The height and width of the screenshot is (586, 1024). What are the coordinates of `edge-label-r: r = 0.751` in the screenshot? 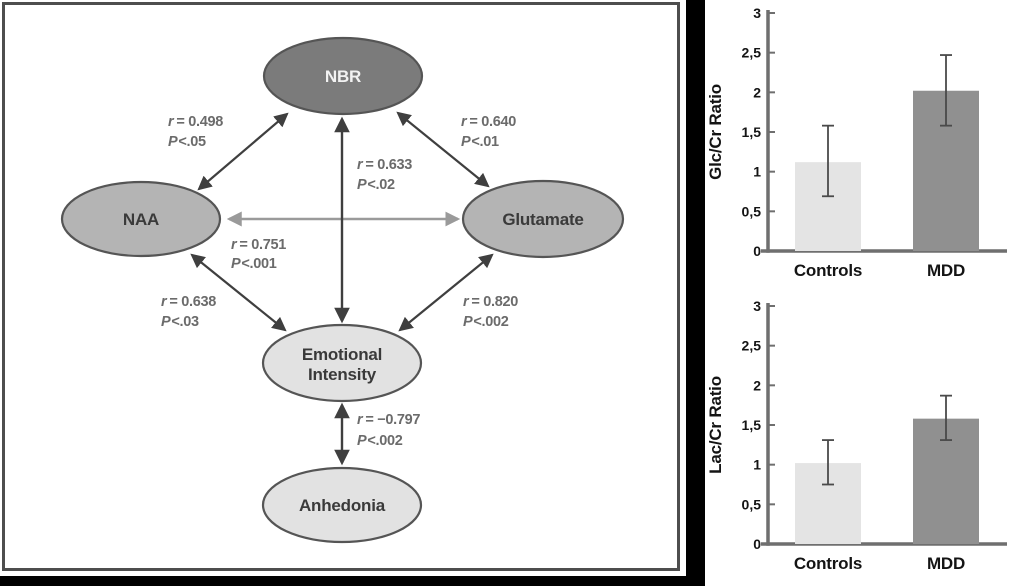 It's located at (258, 245).